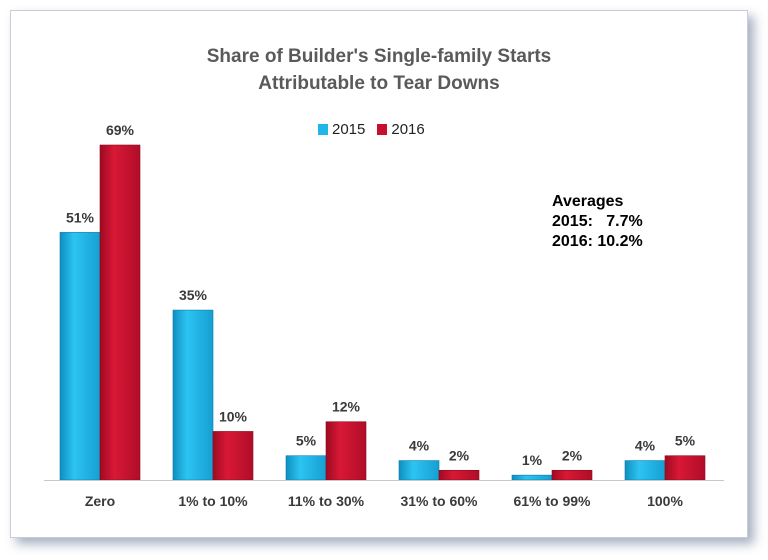  I want to click on legend-item-2015: 2015, so click(341, 129).